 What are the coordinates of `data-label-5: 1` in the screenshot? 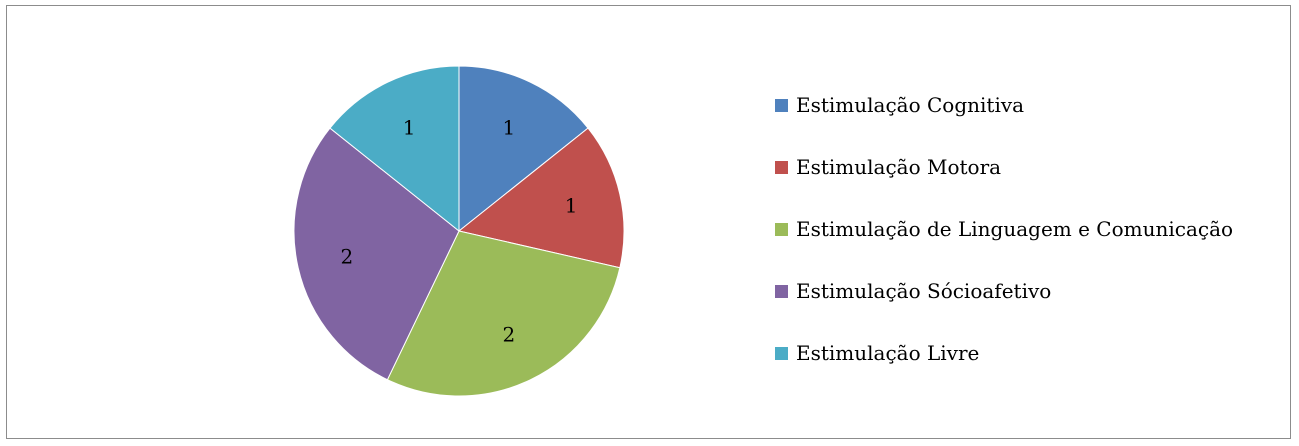 It's located at (409, 127).